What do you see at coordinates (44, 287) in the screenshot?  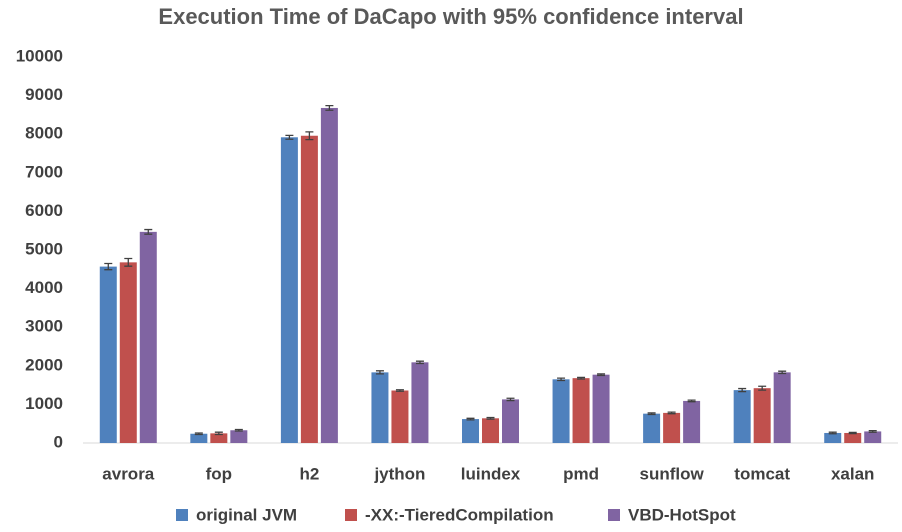 I see `y-tick-label: 4000` at bounding box center [44, 287].